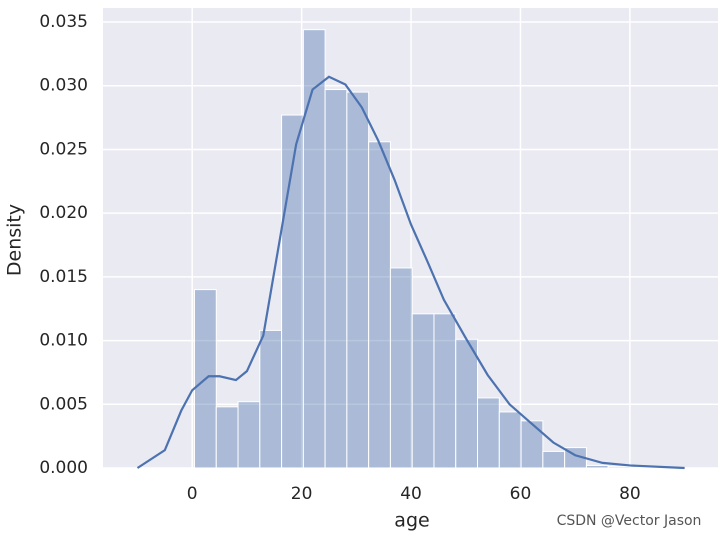 The width and height of the screenshot is (727, 537). I want to click on watermark: CSDN @Vector Jason, so click(629, 521).